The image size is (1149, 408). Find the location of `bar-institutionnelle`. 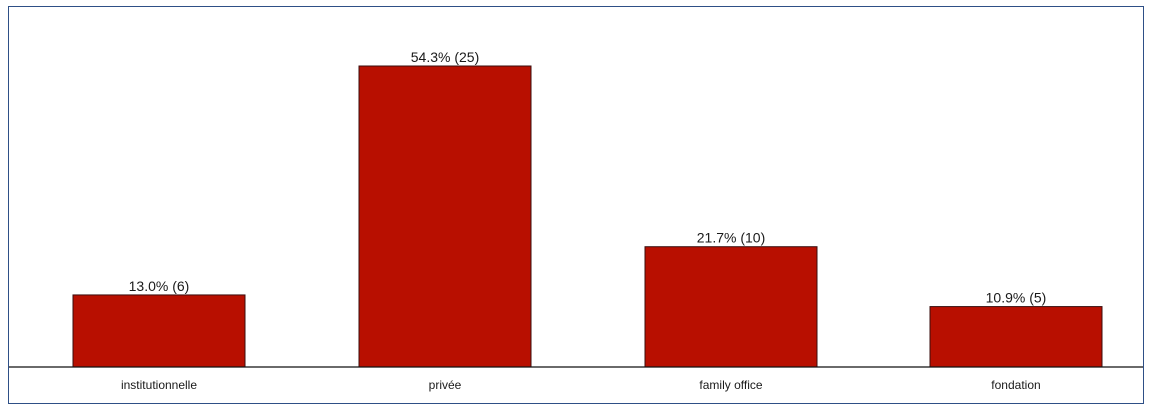

bar-institutionnelle is located at coordinates (159, 331).